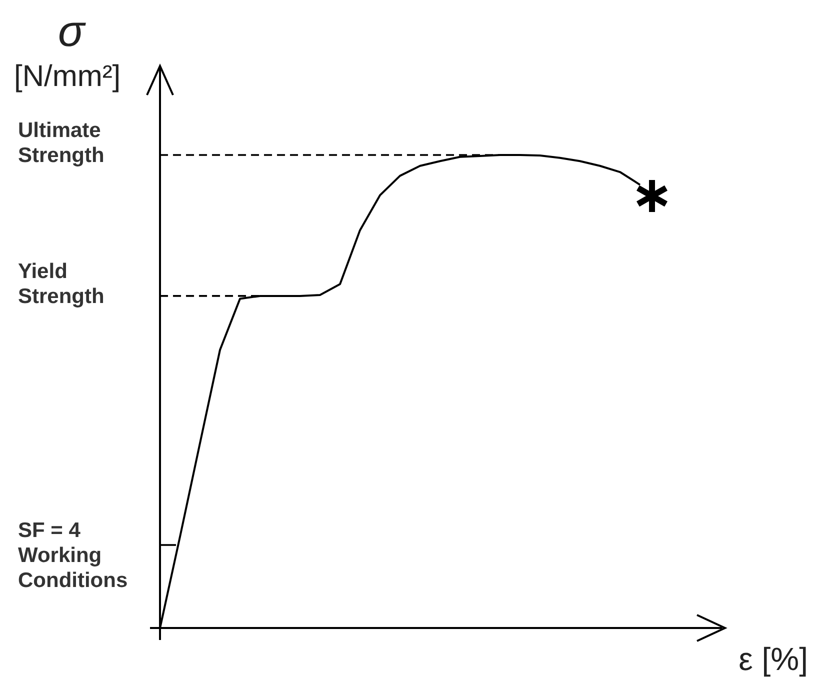  I want to click on x-axis-title: ε [%], so click(773, 659).